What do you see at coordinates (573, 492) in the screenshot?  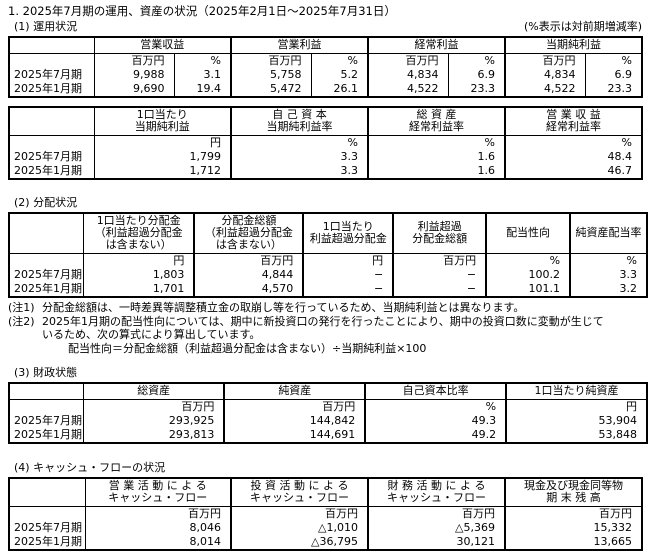 I see `header-cell: 現金及び現金同等物 期 末 残 高` at bounding box center [573, 492].